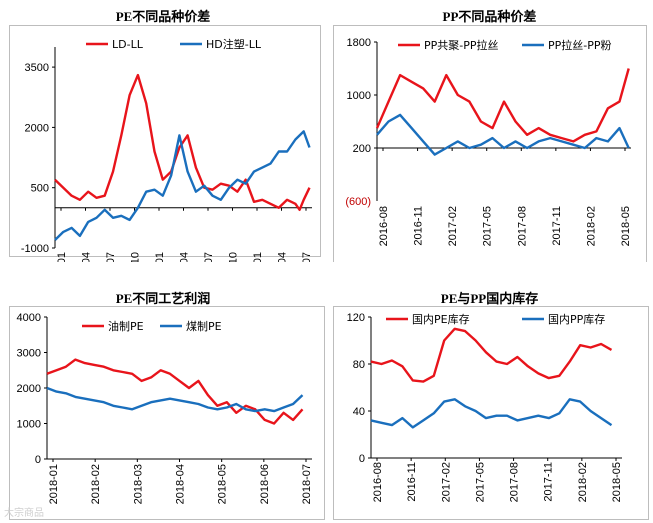  What do you see at coordinates (307, 484) in the screenshot?
I see `x-tick-label: 2018-07` at bounding box center [307, 484].